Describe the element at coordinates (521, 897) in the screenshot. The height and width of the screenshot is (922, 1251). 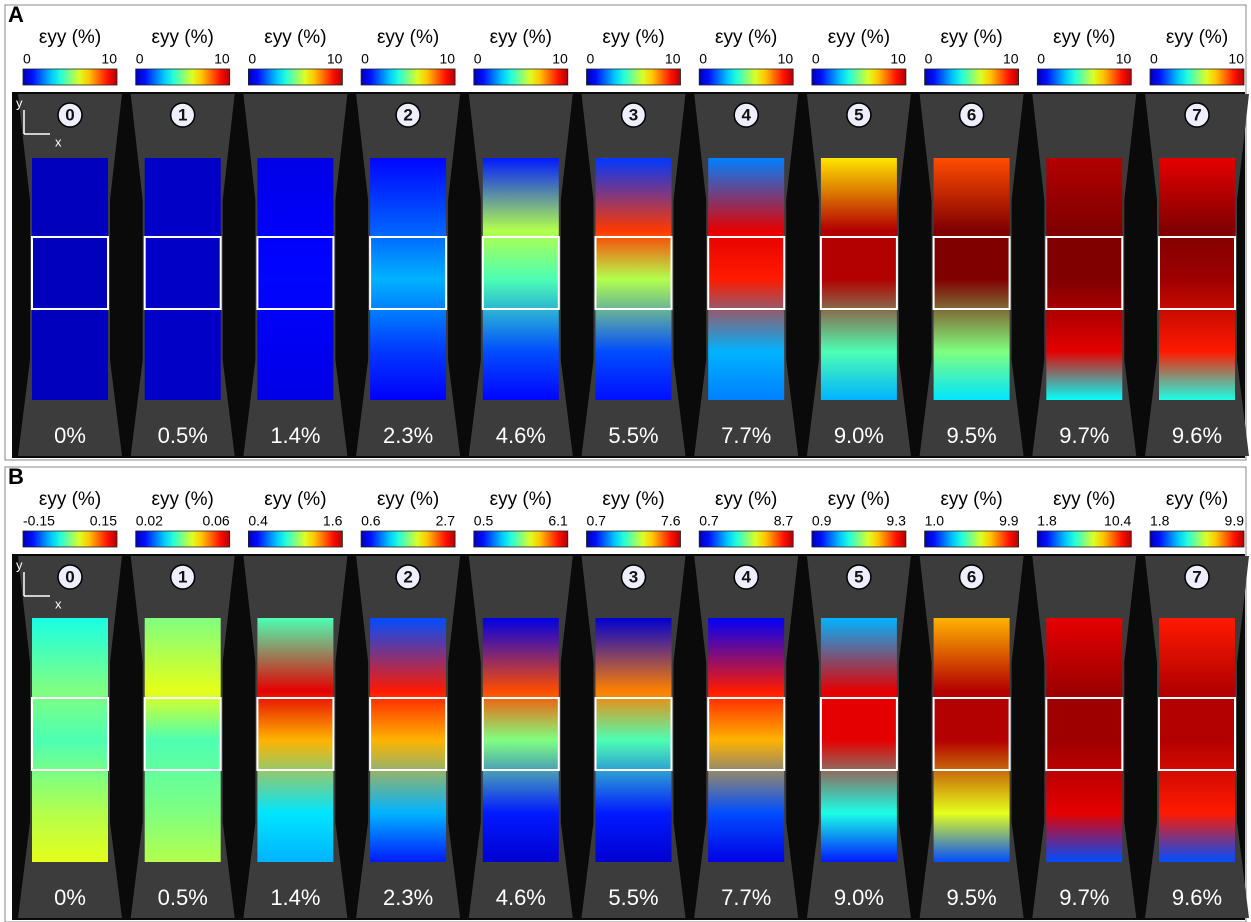
I see `strain-label: 4.6%` at that location.